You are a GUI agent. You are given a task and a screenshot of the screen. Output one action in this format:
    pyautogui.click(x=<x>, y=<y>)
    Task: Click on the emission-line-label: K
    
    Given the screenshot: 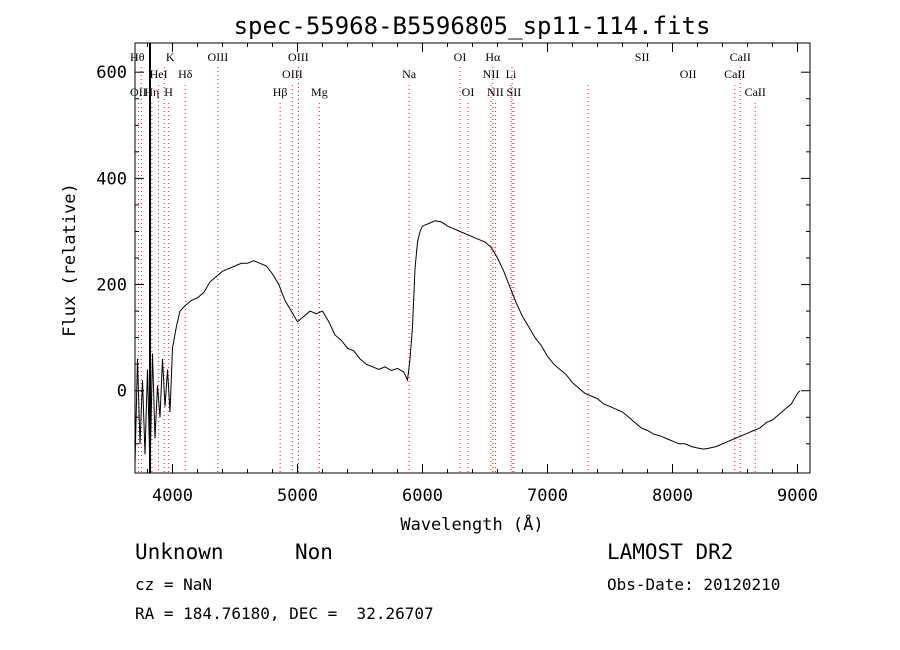 What is the action you would take?
    pyautogui.click(x=170, y=57)
    